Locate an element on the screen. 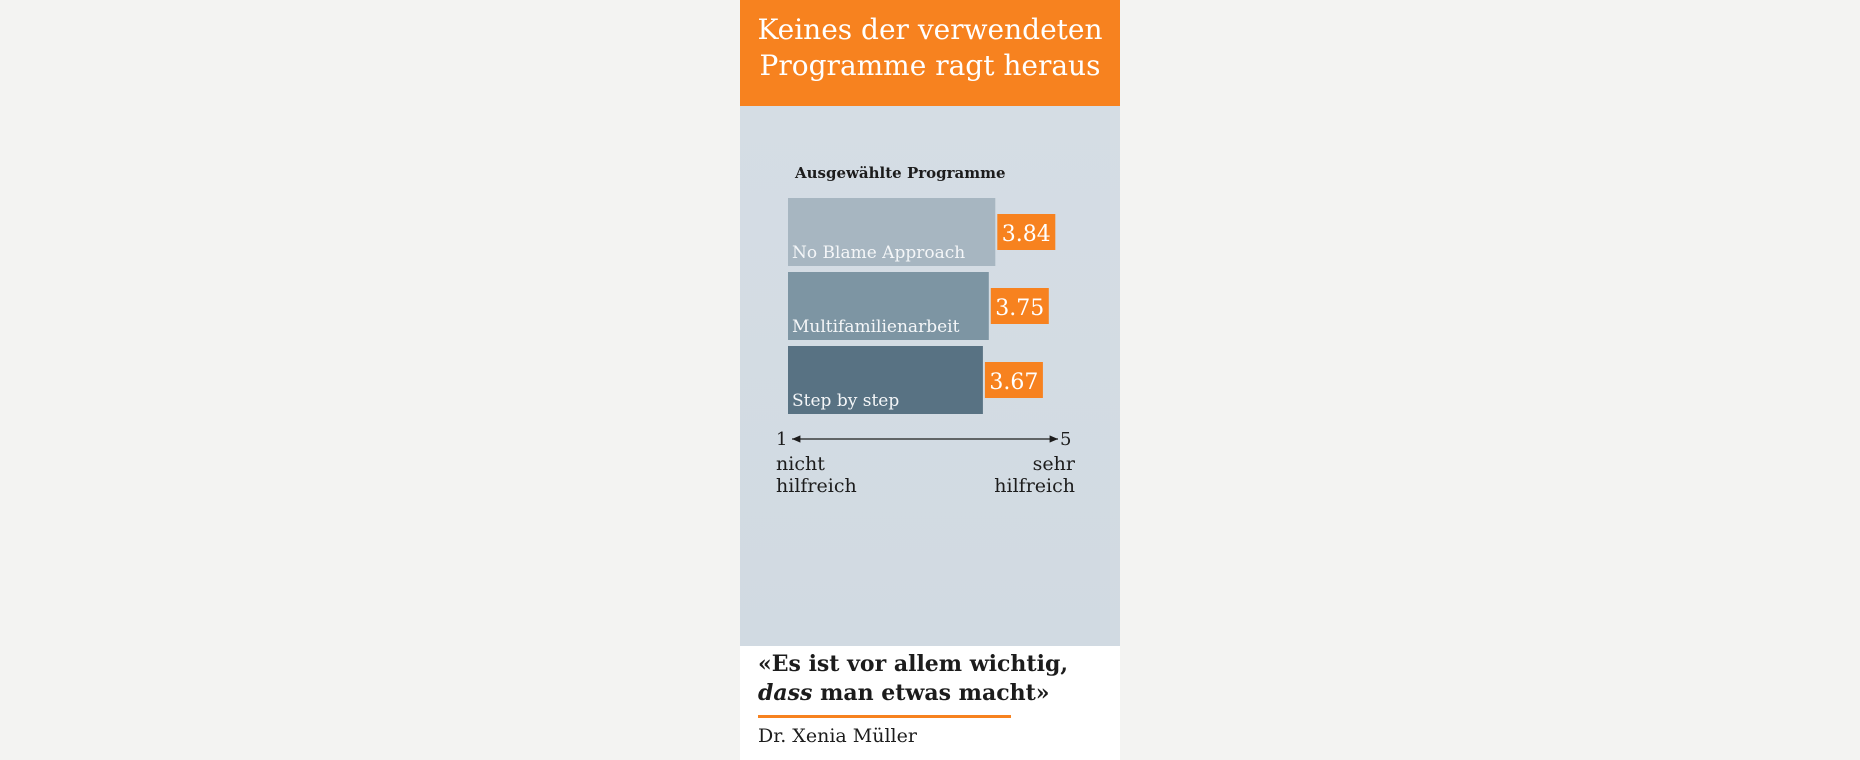 The image size is (1860, 760). bar-label-2: Multifamilienarbeit is located at coordinates (876, 327).